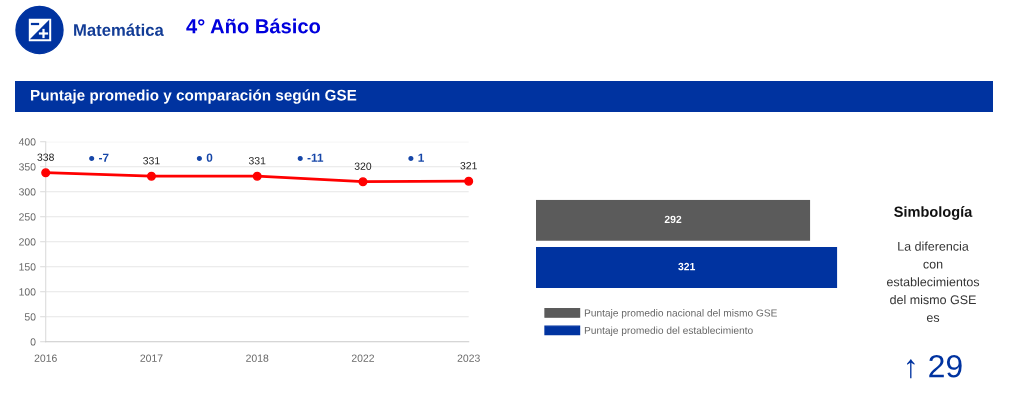 This screenshot has height=402, width=1024. What do you see at coordinates (30, 317) in the screenshot?
I see `y-tick-label: 50` at bounding box center [30, 317].